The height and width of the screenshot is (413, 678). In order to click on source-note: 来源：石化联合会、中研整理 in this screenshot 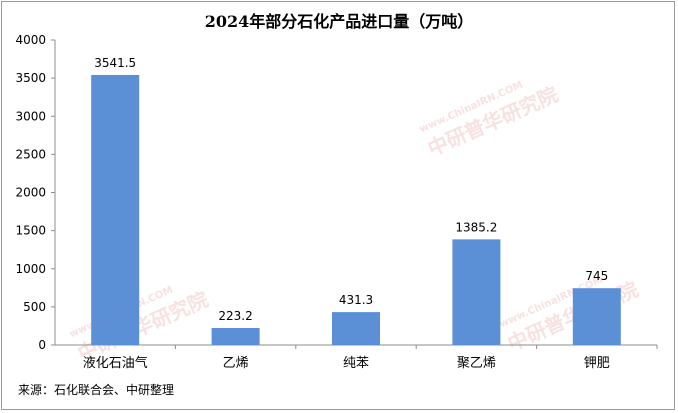, I will do `click(96, 390)`.